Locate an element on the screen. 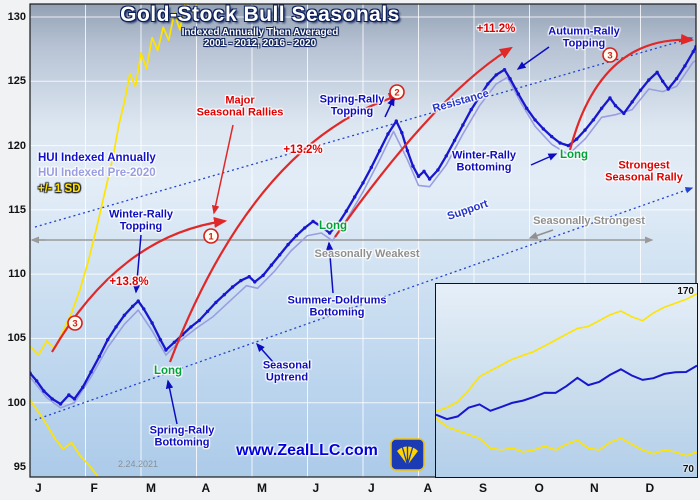 This screenshot has height=500, width=700. label-seasonally-weakest: Seasonally Weakest is located at coordinates (367, 254).